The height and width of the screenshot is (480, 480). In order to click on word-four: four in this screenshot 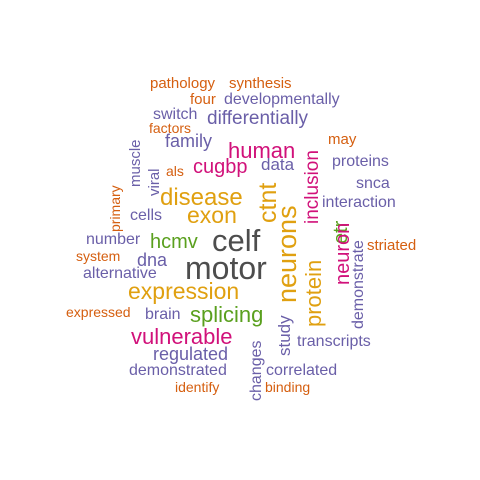, I will do `click(203, 99)`.